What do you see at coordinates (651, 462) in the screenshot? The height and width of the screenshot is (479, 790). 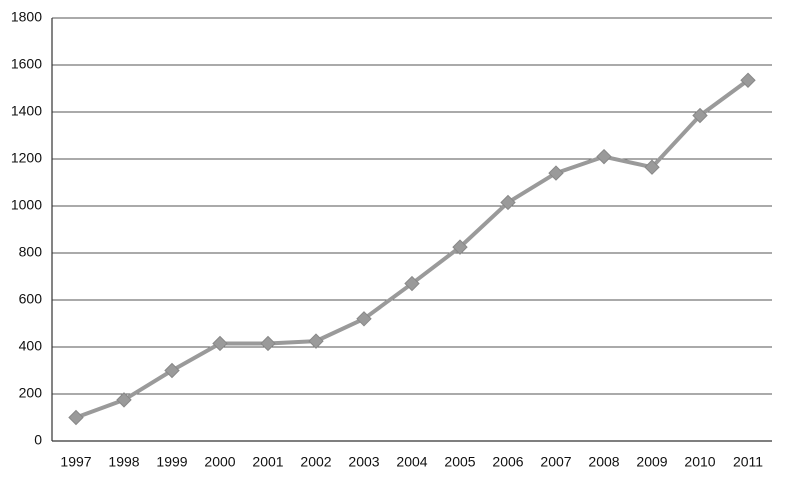 I see `x-tick-label: 2009` at bounding box center [651, 462].